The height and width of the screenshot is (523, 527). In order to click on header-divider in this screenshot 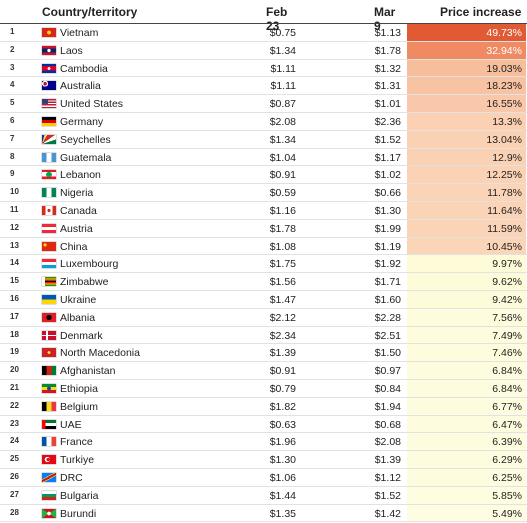, I will do `click(263, 23)`.